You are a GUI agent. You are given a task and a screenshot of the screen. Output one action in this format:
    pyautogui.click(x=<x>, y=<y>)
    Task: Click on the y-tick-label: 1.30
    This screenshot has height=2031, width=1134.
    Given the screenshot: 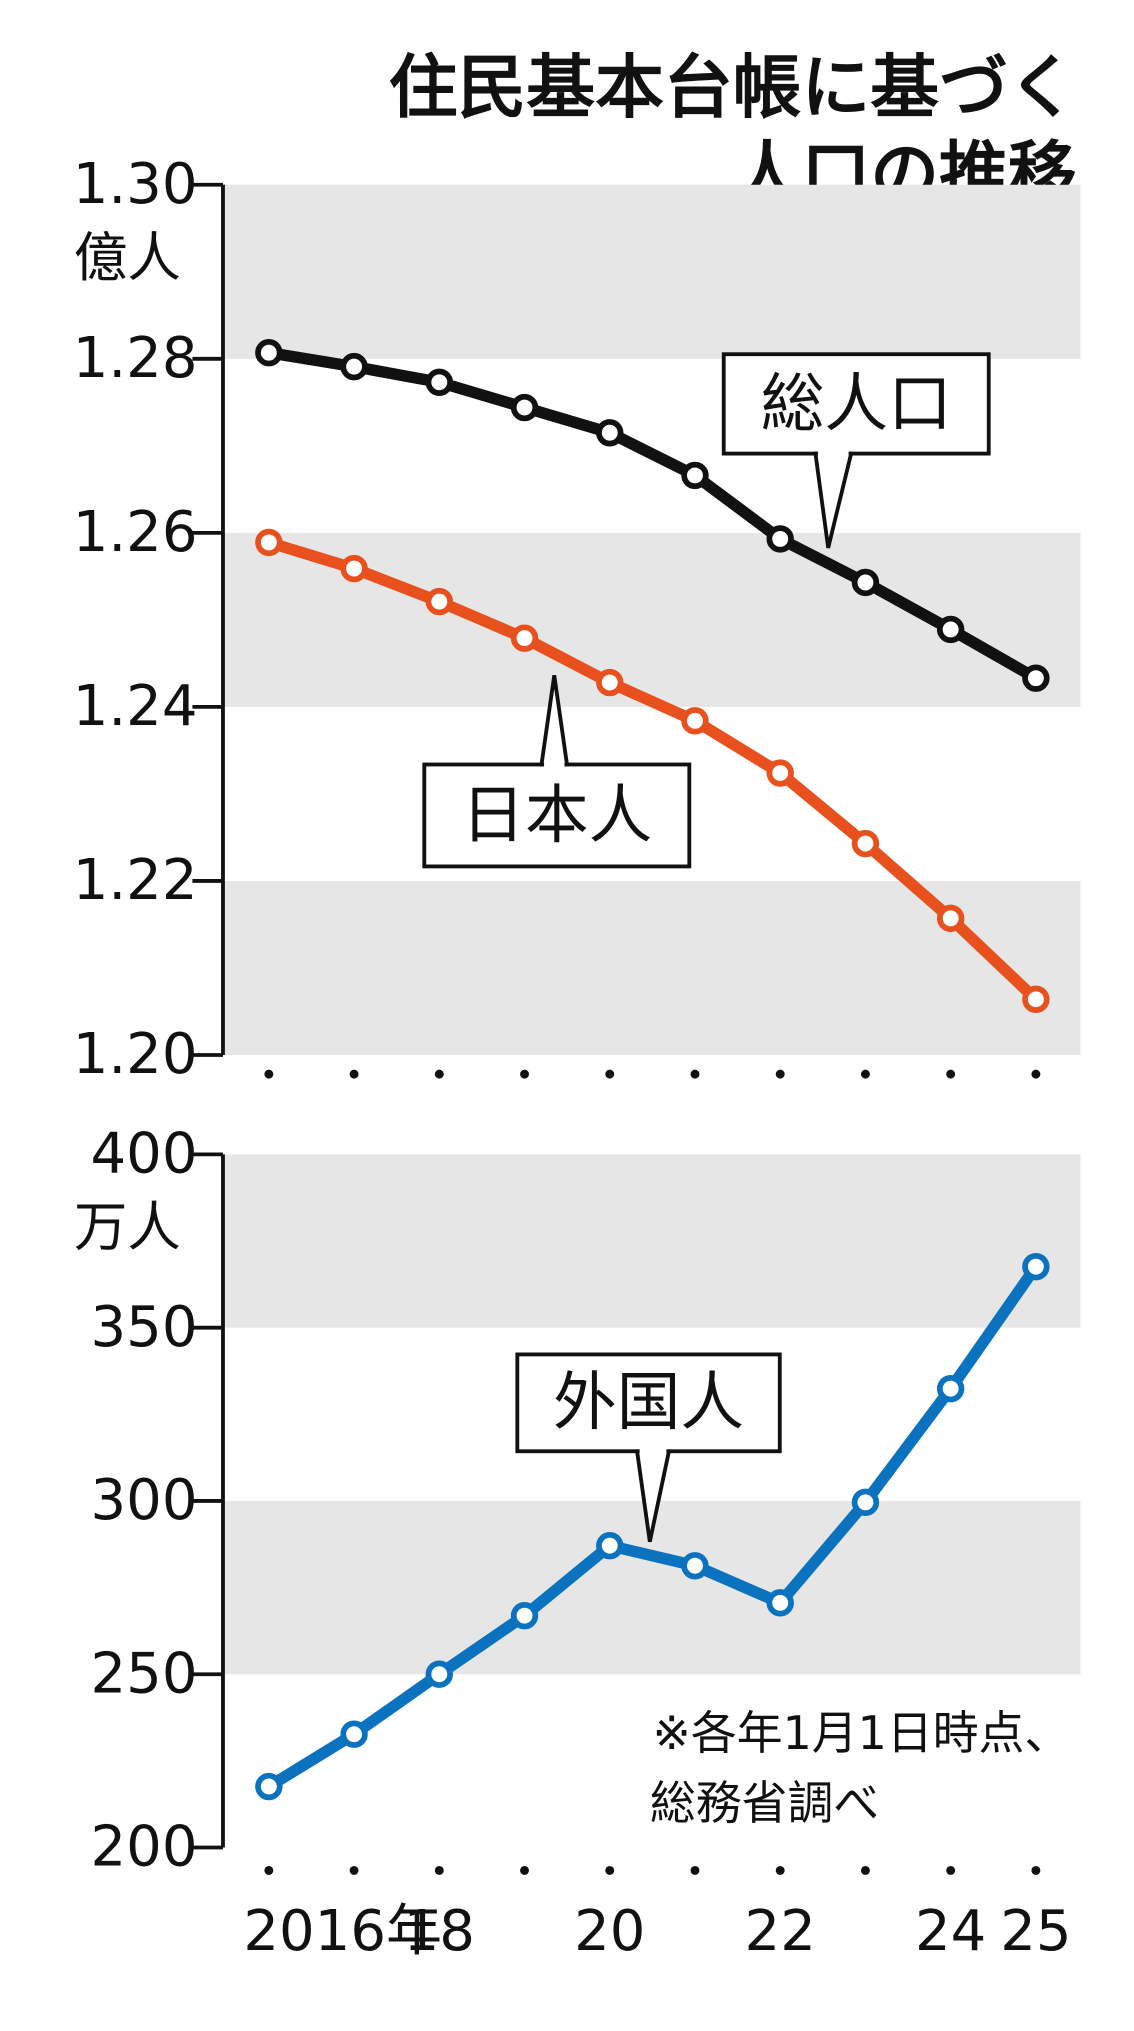 What is the action you would take?
    pyautogui.click(x=135, y=184)
    